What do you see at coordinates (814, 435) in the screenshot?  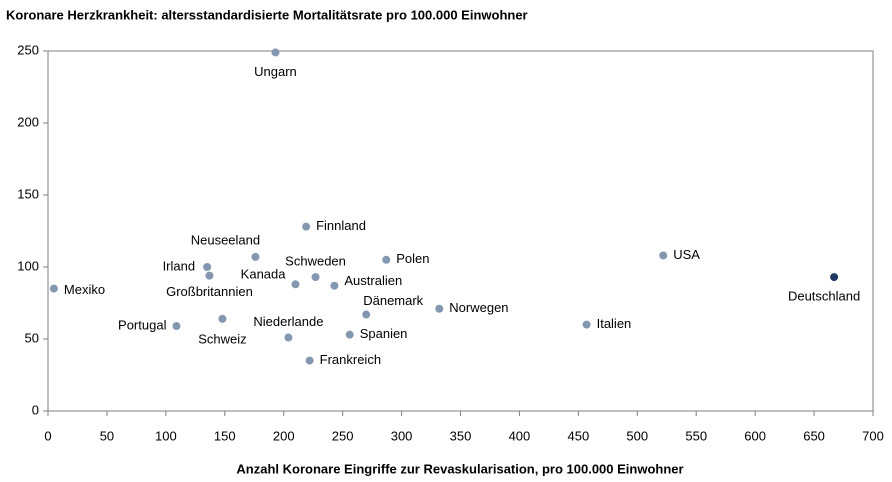 I see `x-tick-label: 650` at bounding box center [814, 435].